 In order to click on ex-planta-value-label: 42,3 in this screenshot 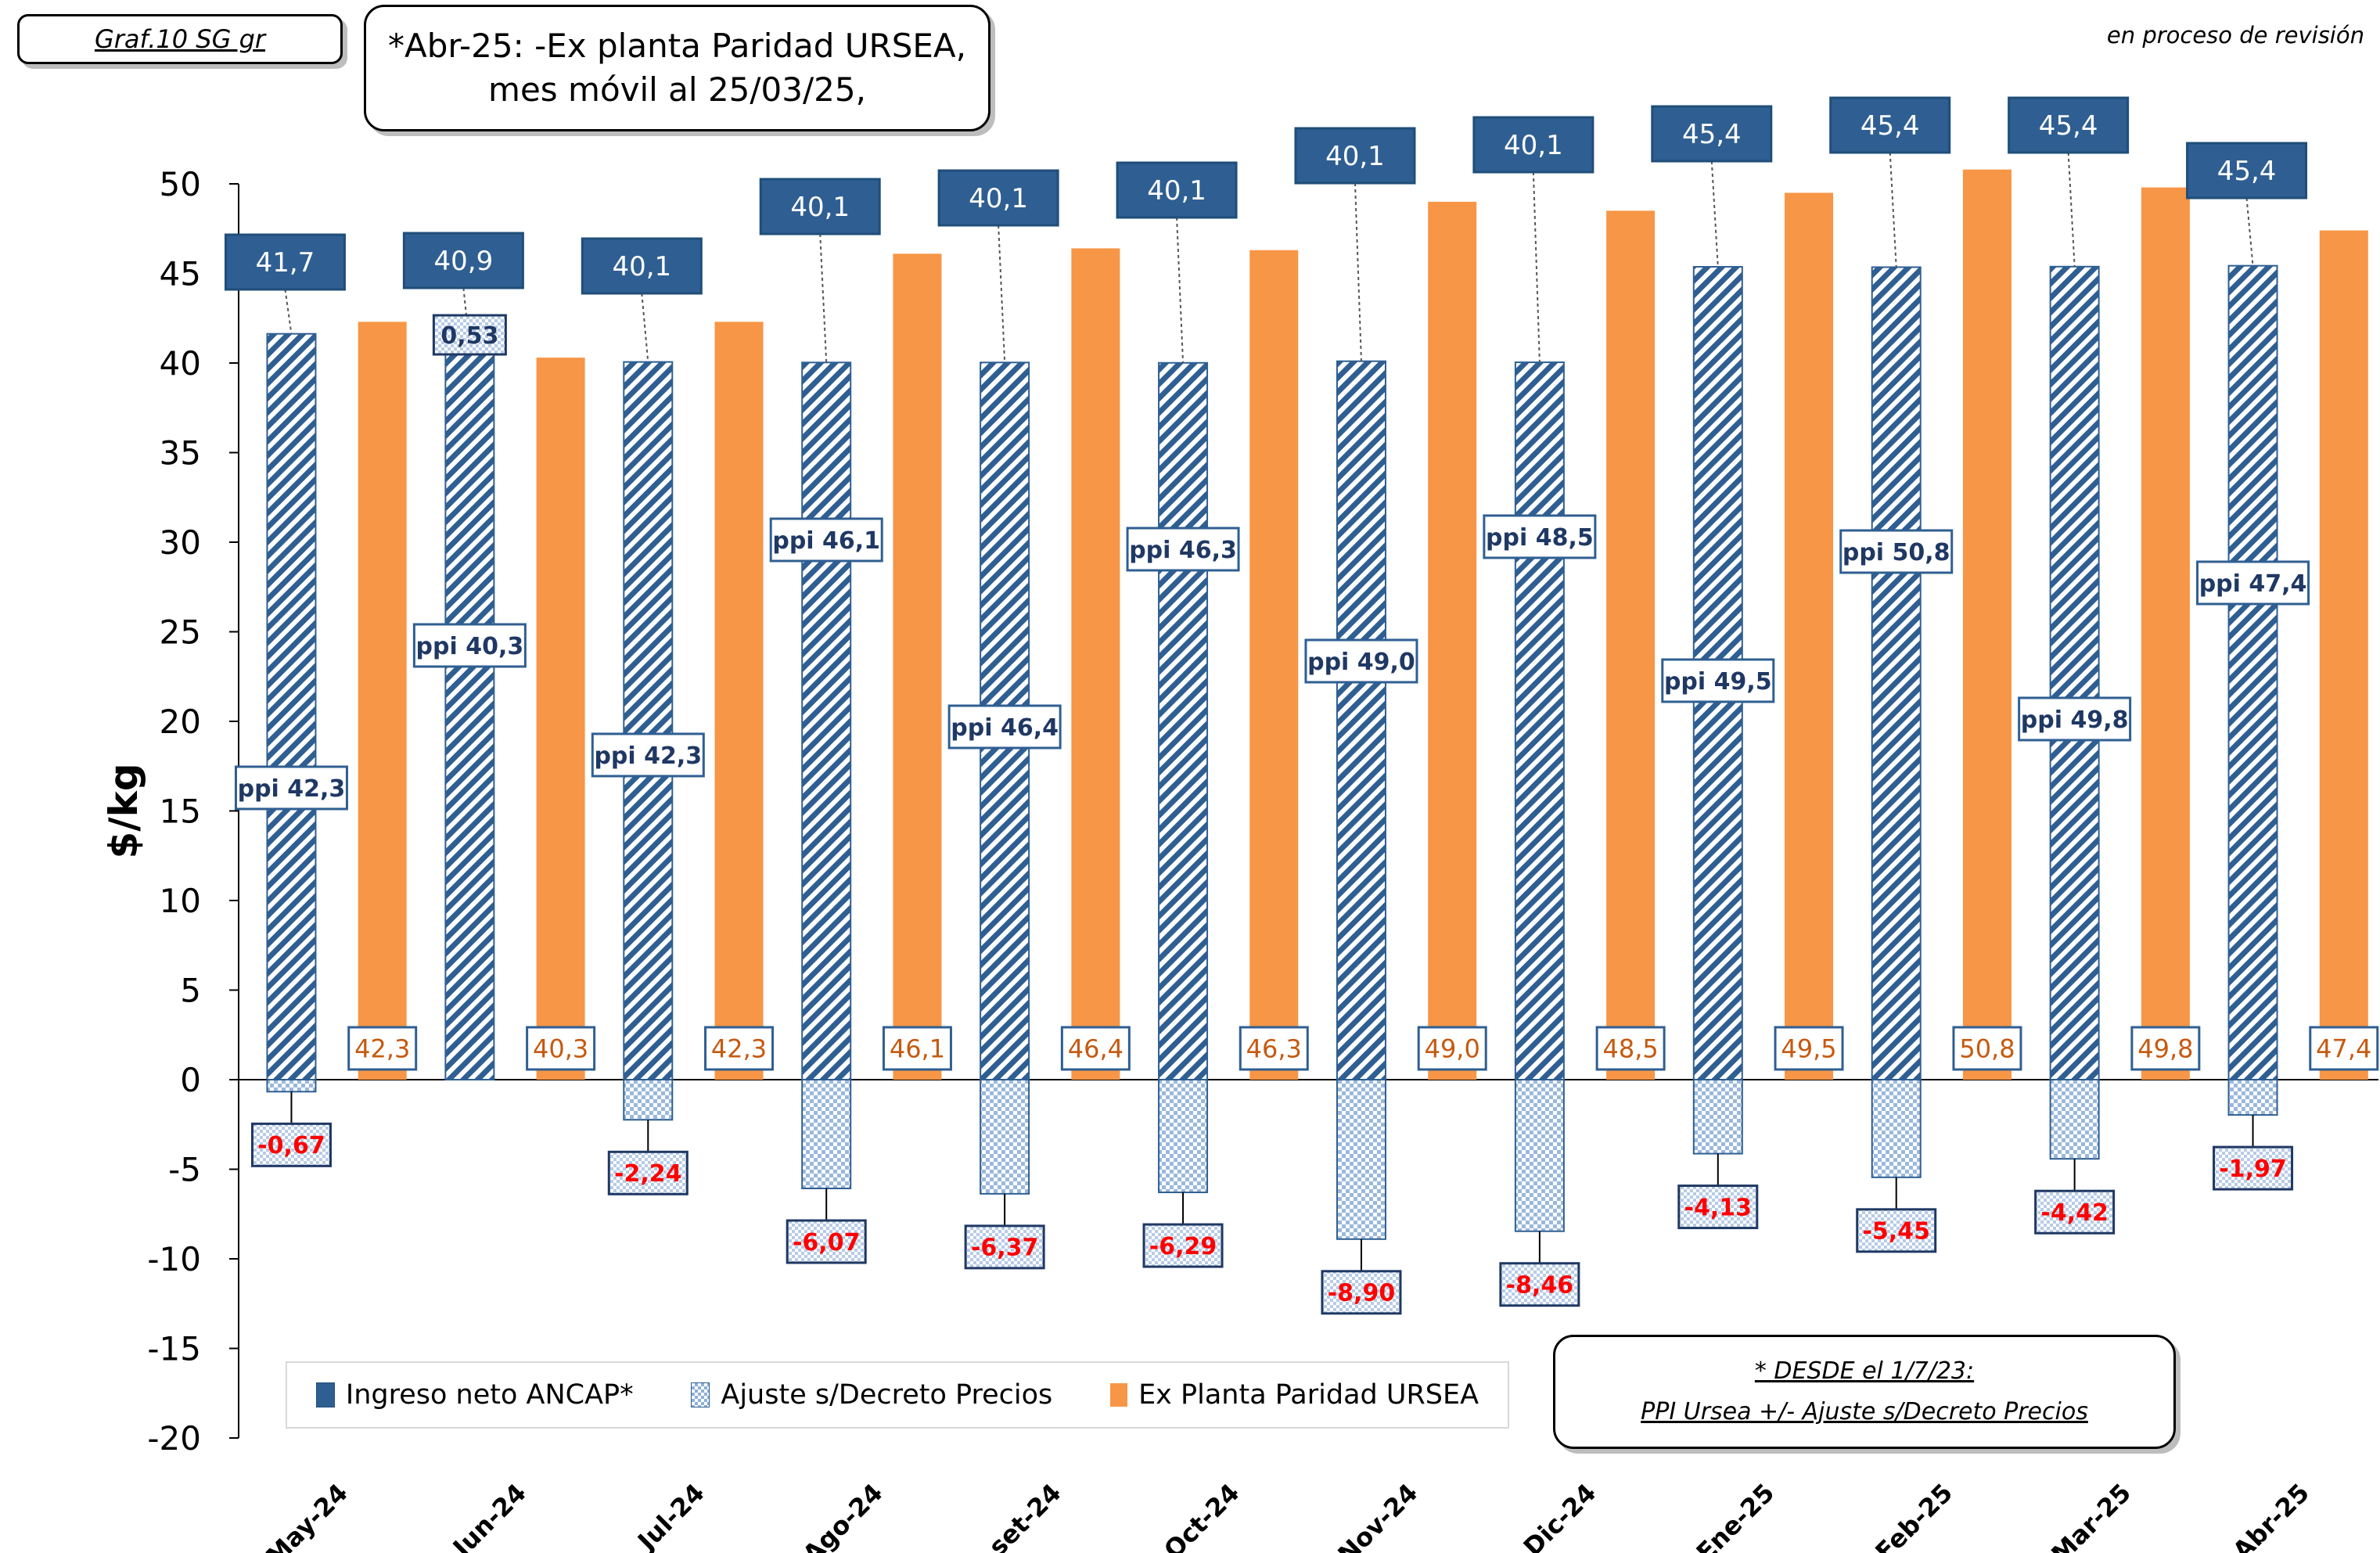, I will do `click(382, 1048)`.